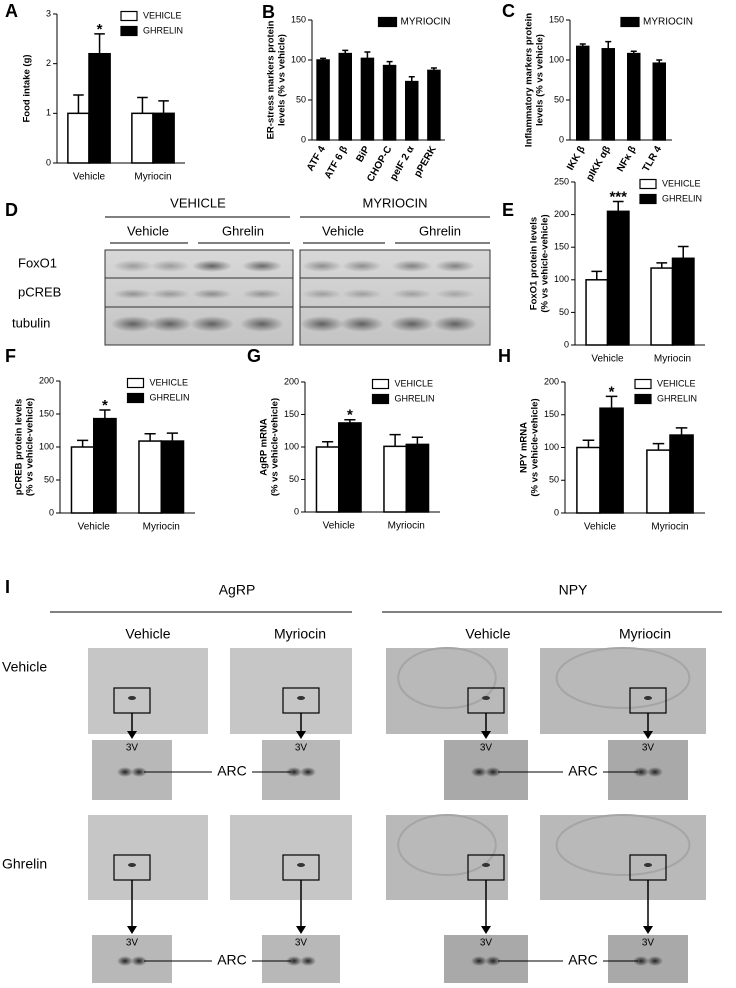 The height and width of the screenshot is (988, 736). What do you see at coordinates (561, 247) in the screenshot?
I see `y-tick-label: 150` at bounding box center [561, 247].